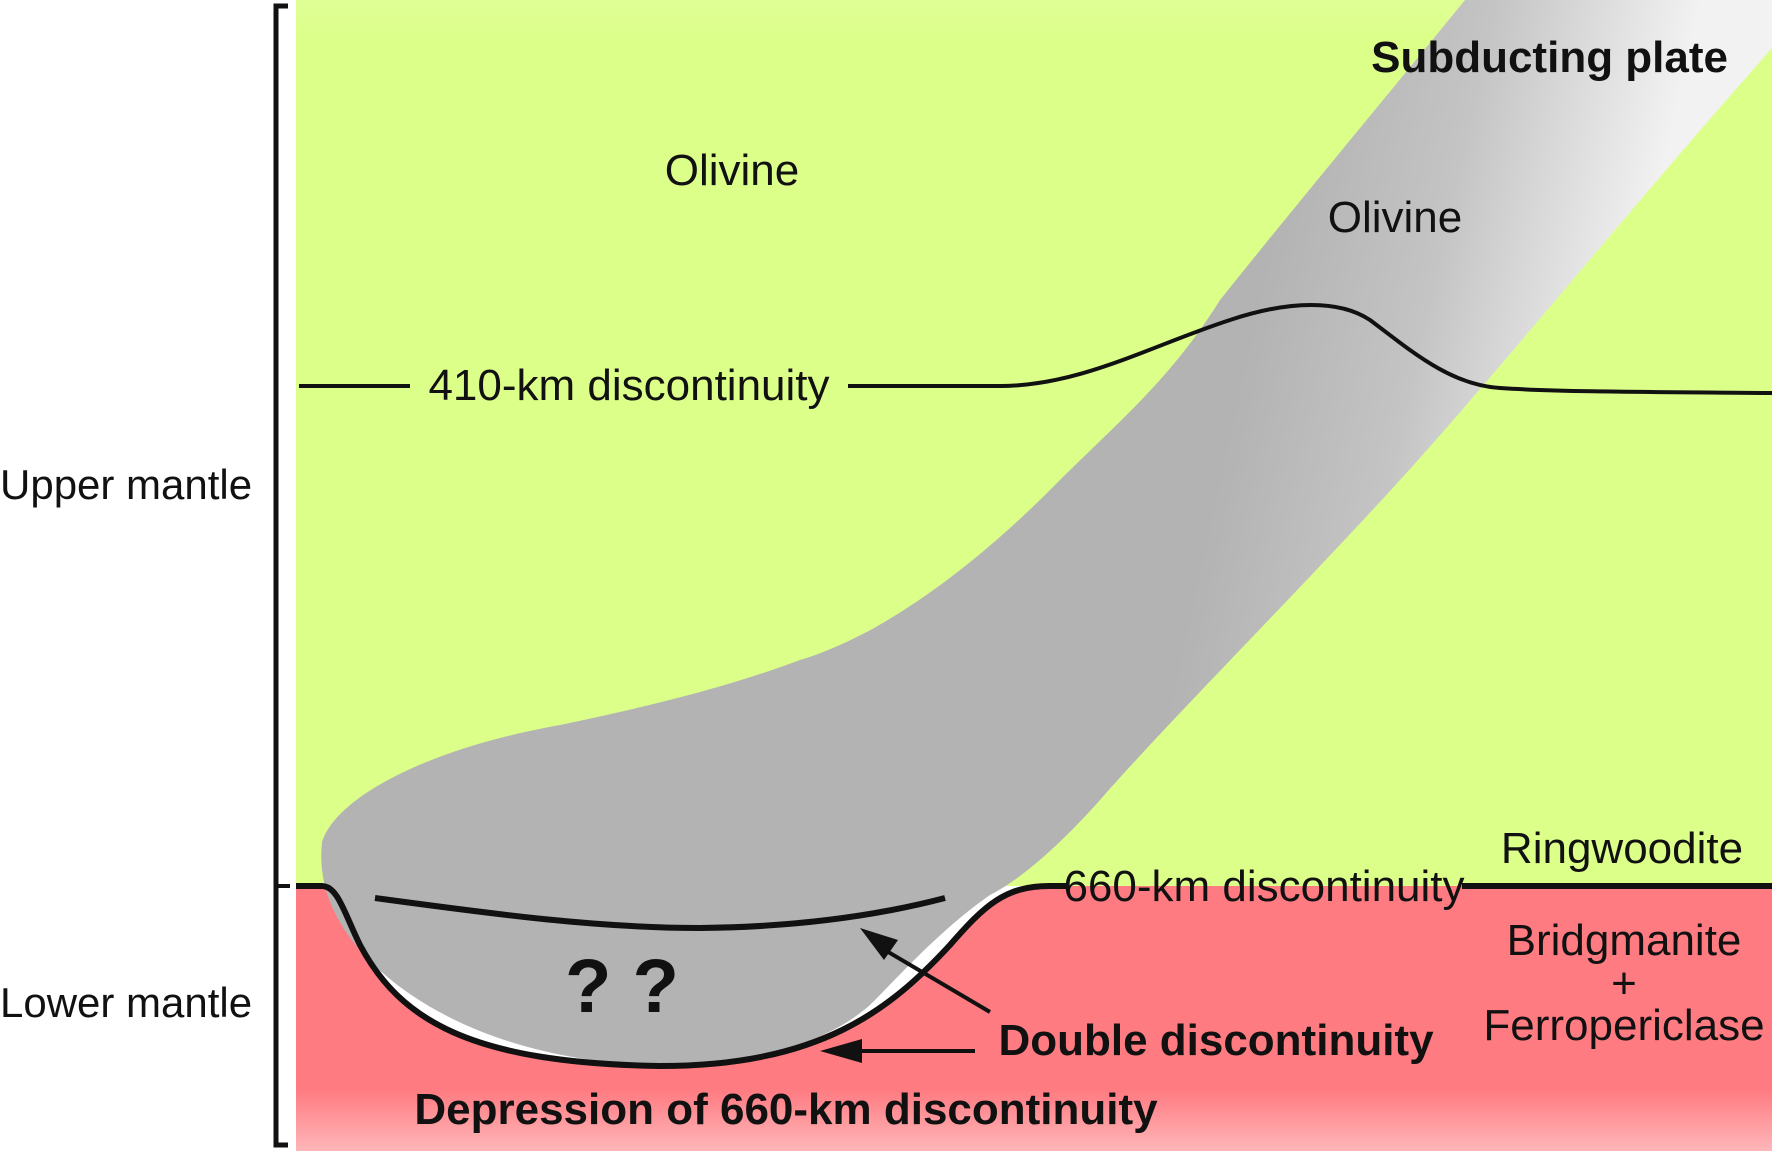 The height and width of the screenshot is (1151, 1772). I want to click on plus-label: +, so click(1624, 983).